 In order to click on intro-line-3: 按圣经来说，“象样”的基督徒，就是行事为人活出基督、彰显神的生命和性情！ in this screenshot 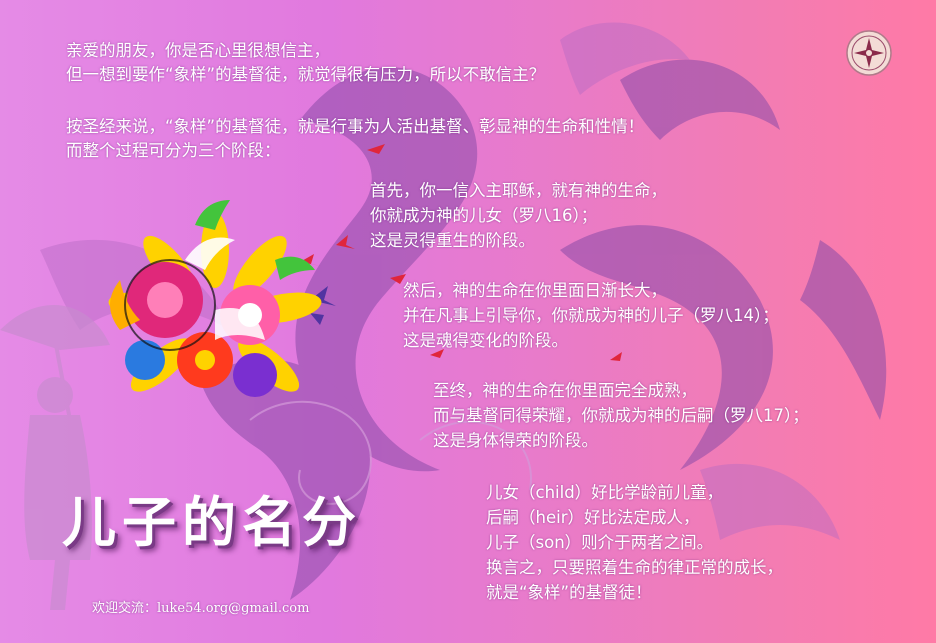, I will do `click(355, 126)`.